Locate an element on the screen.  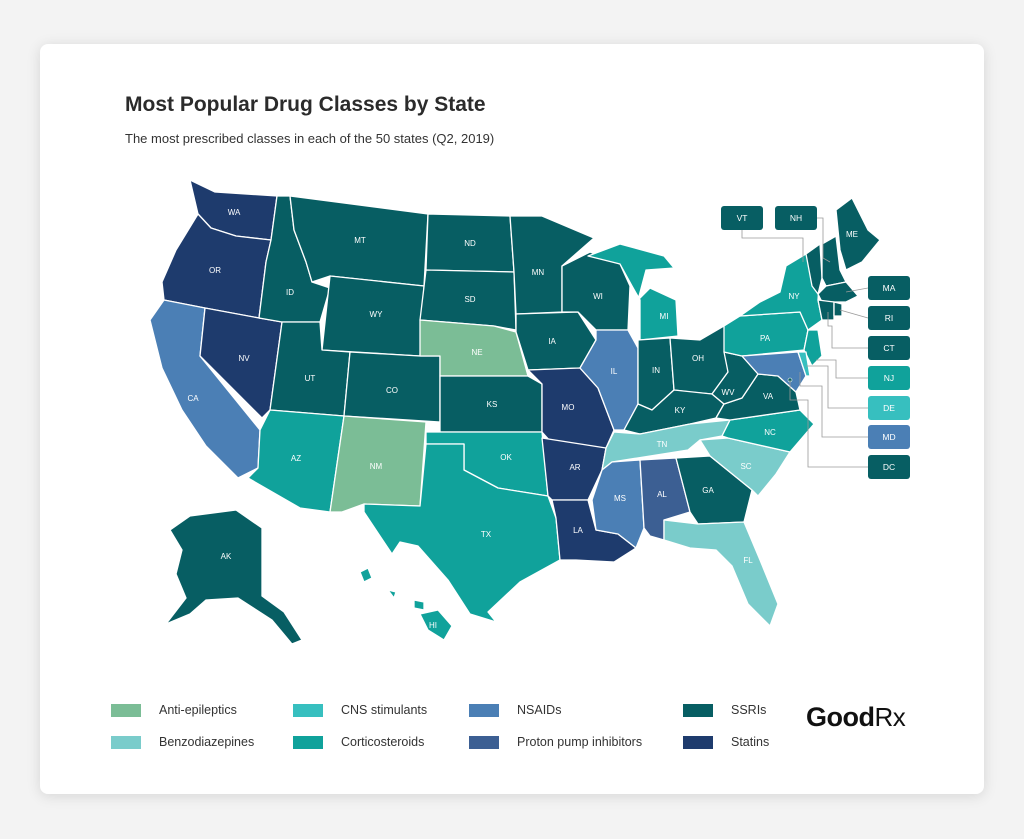
callout-line-ri is located at coordinates (854, 314).